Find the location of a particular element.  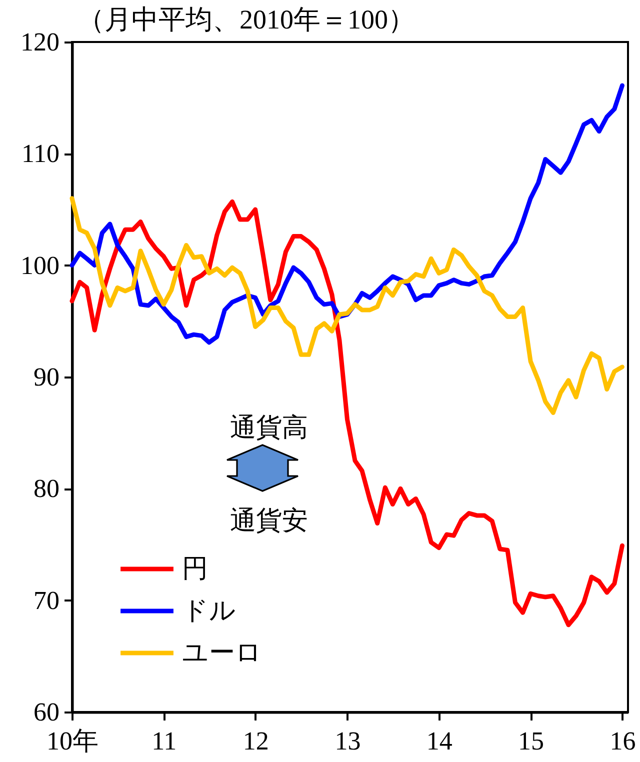

legend-label: ユーロ is located at coordinates (222, 652).